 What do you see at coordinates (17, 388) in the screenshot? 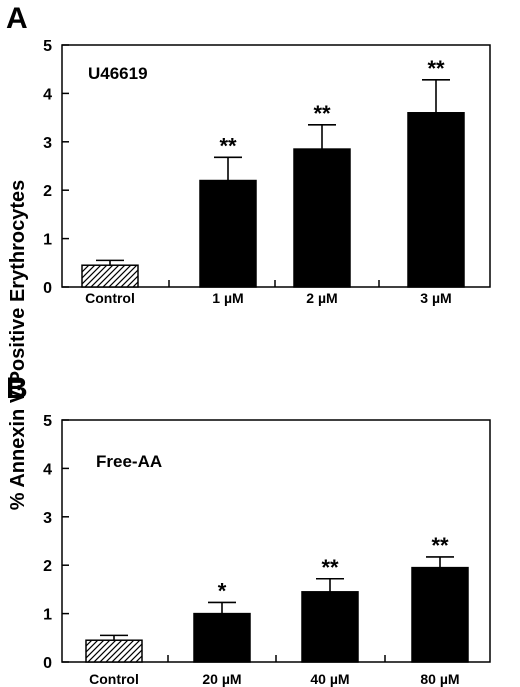
I see `panel-b-letter: B` at bounding box center [17, 388].